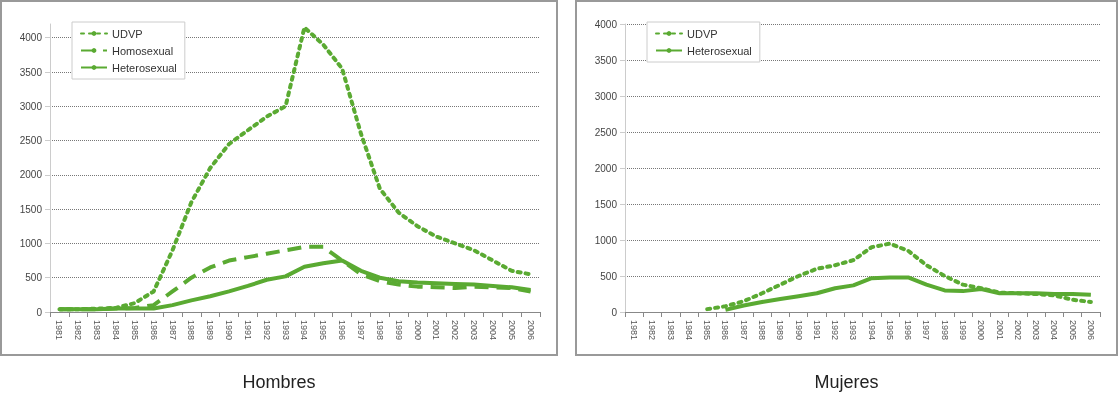  What do you see at coordinates (846, 382) in the screenshot?
I see `text: Mujeres` at bounding box center [846, 382].